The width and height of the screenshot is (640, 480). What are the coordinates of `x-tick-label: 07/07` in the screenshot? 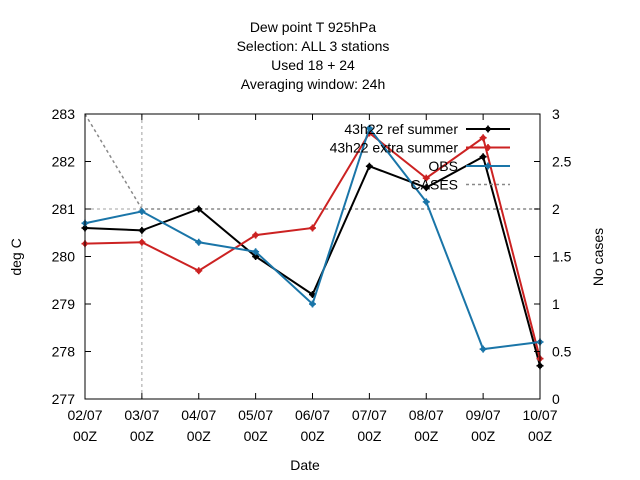 It's located at (369, 415).